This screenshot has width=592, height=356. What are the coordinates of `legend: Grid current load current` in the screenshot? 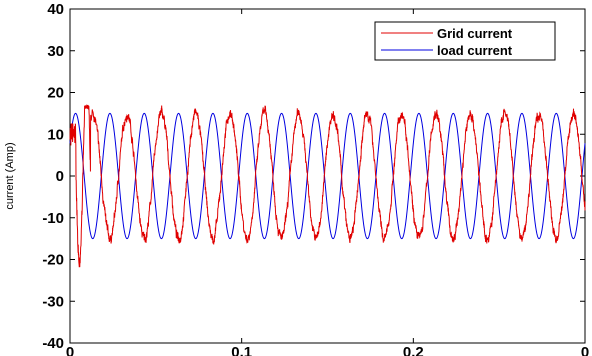 It's located at (465, 41).